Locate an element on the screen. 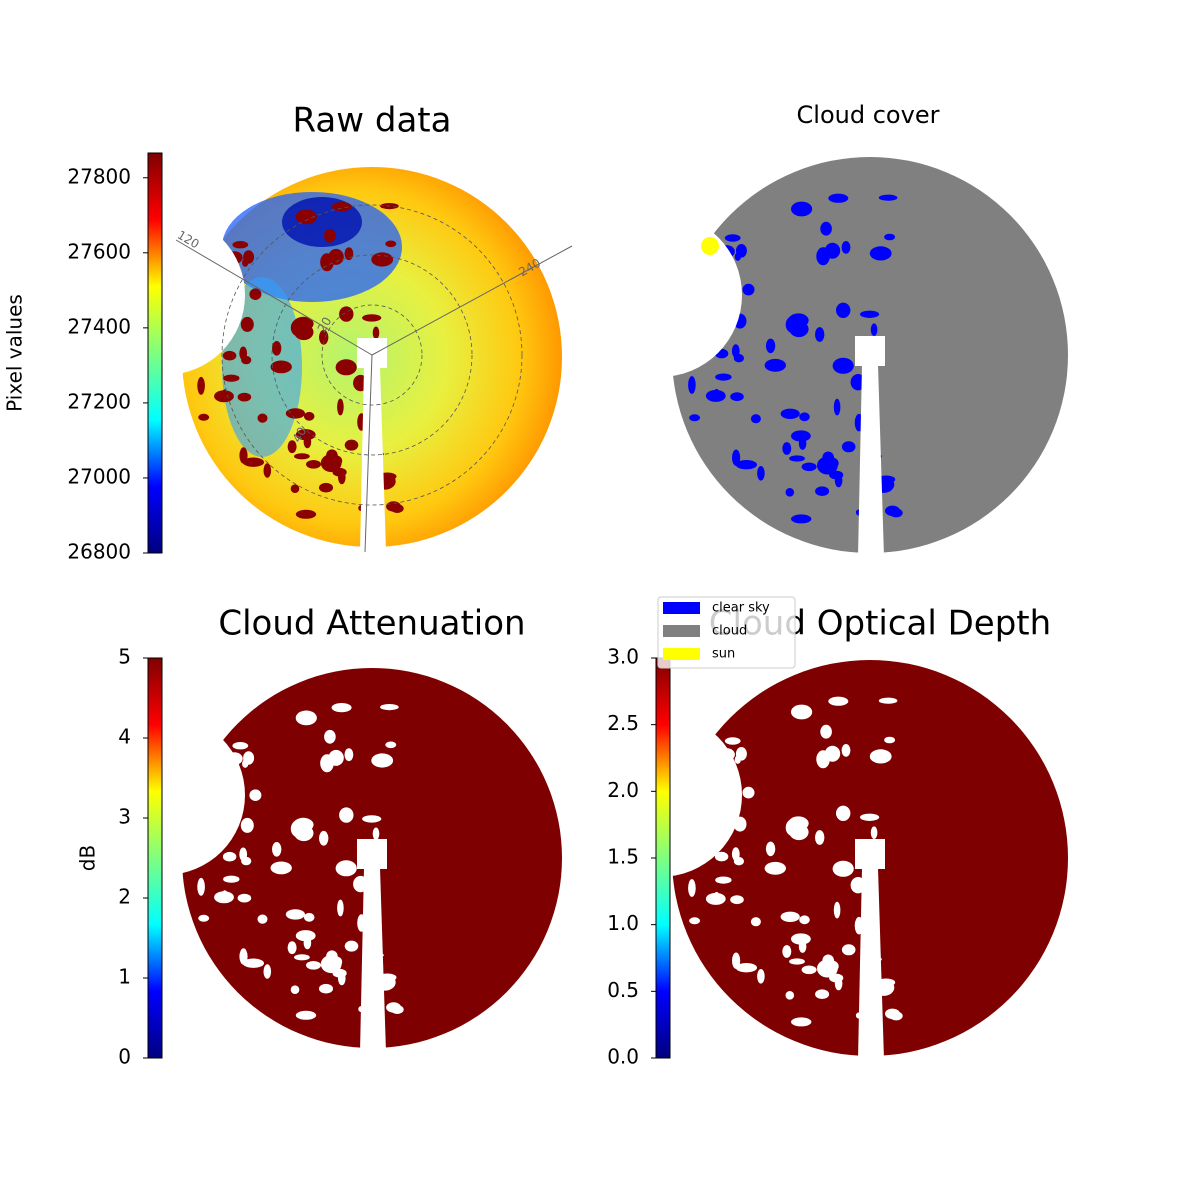 This screenshot has width=1200, height=1204. colorbar-tick-label: 0.0 is located at coordinates (623, 1057).